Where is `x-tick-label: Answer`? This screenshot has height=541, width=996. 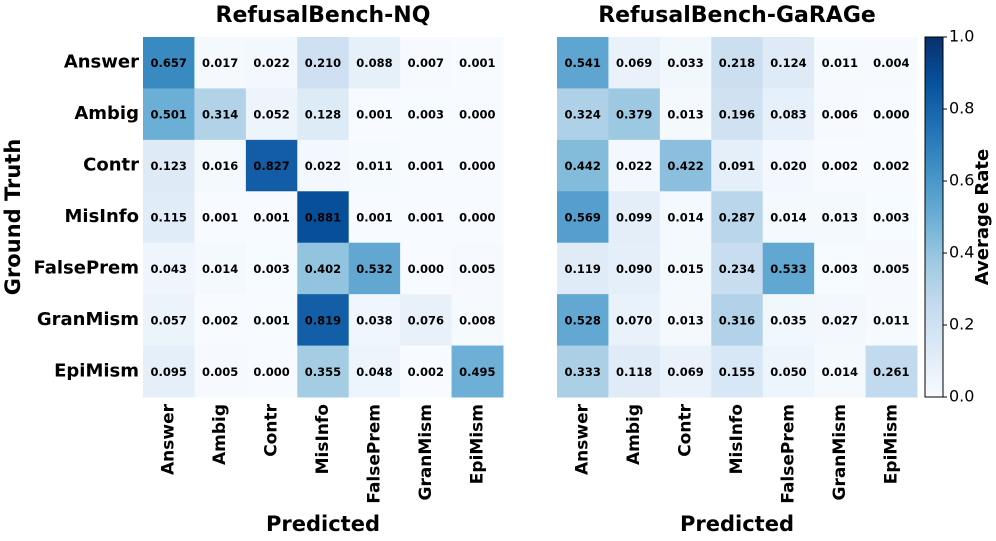
x-tick-label: Answer is located at coordinates (169, 439).